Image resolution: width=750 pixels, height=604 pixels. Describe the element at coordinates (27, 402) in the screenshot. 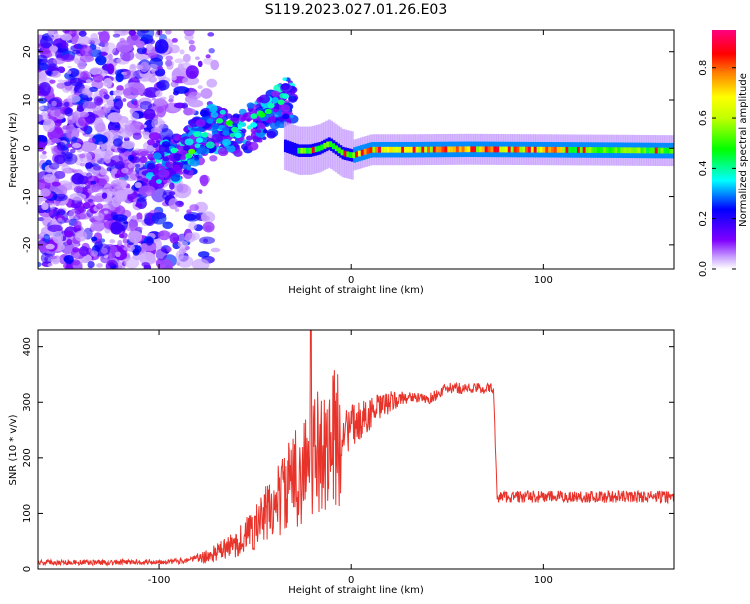

I see `y-tick-label: 300` at that location.